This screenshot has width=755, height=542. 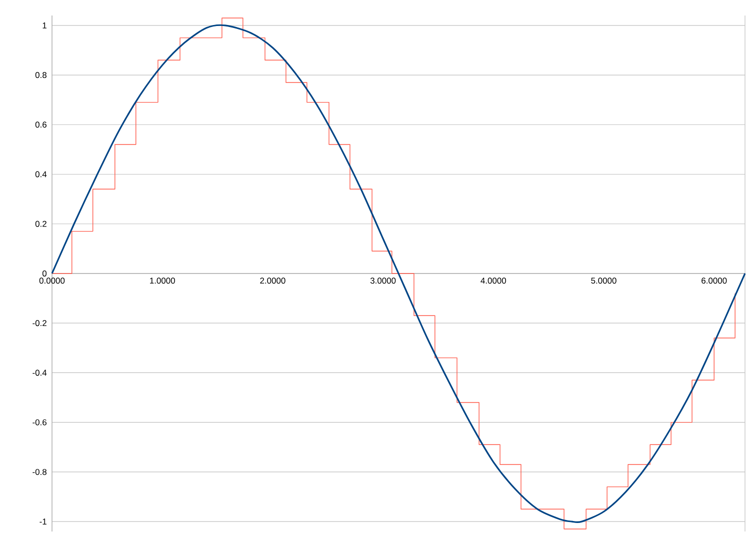 What do you see at coordinates (273, 281) in the screenshot?
I see `x-tick-label: 2.0000` at bounding box center [273, 281].